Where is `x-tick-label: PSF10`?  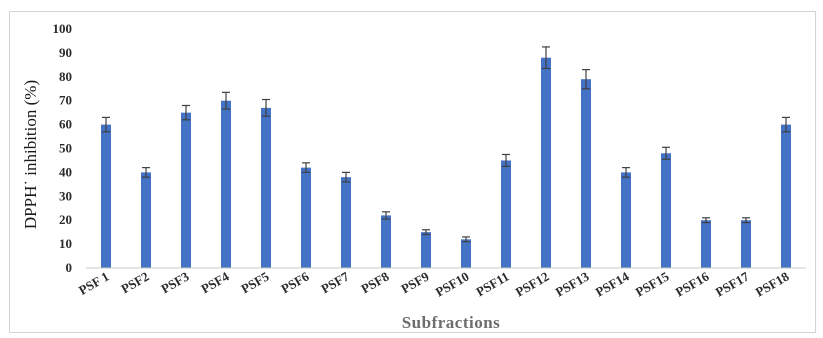 x-tick-label: PSF10 is located at coordinates (452, 284).